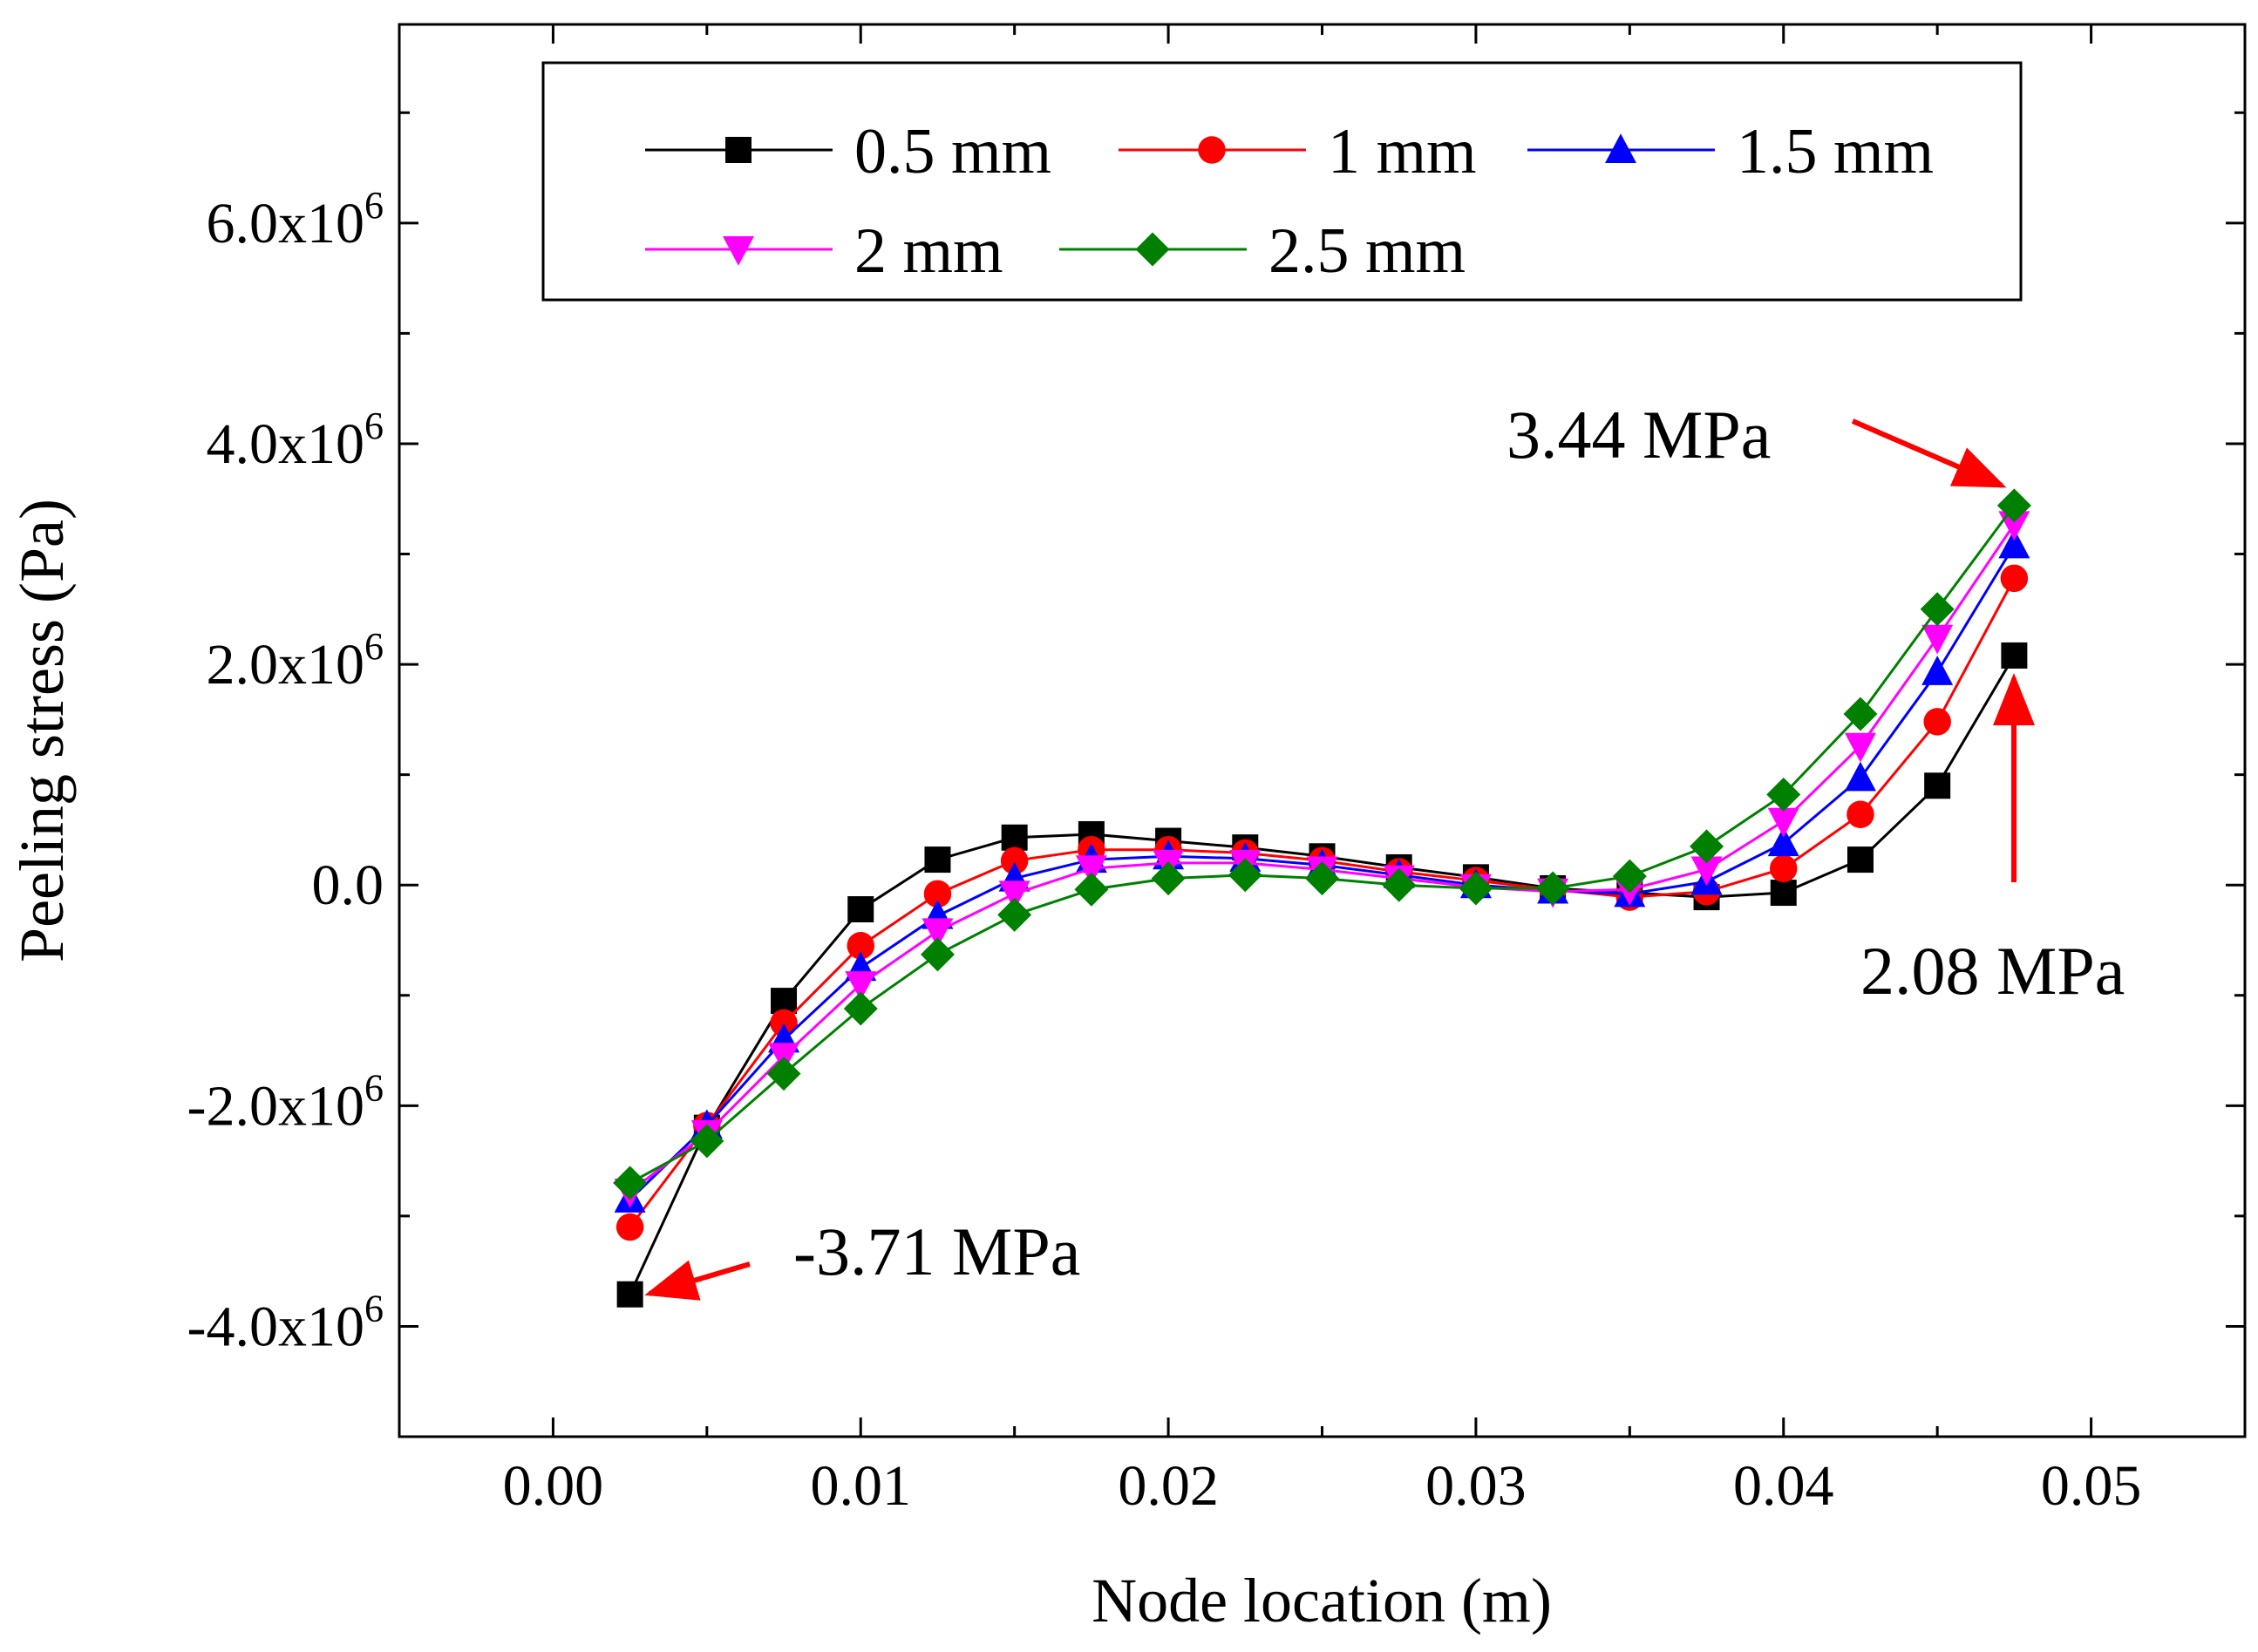 This screenshot has height=1652, width=2258. I want to click on annotation-label: -3.71 MPa, so click(936, 1251).